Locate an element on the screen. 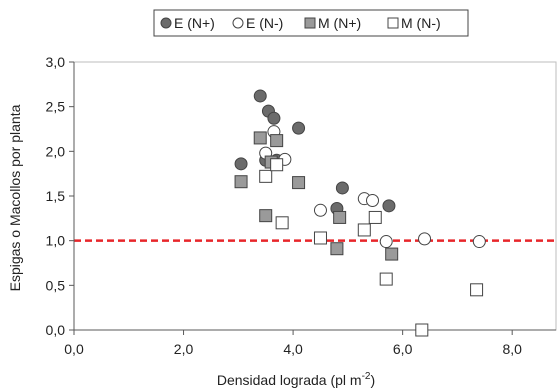 Image resolution: width=558 pixels, height=389 pixels. y-tick-label: 3,0 is located at coordinates (56, 62).